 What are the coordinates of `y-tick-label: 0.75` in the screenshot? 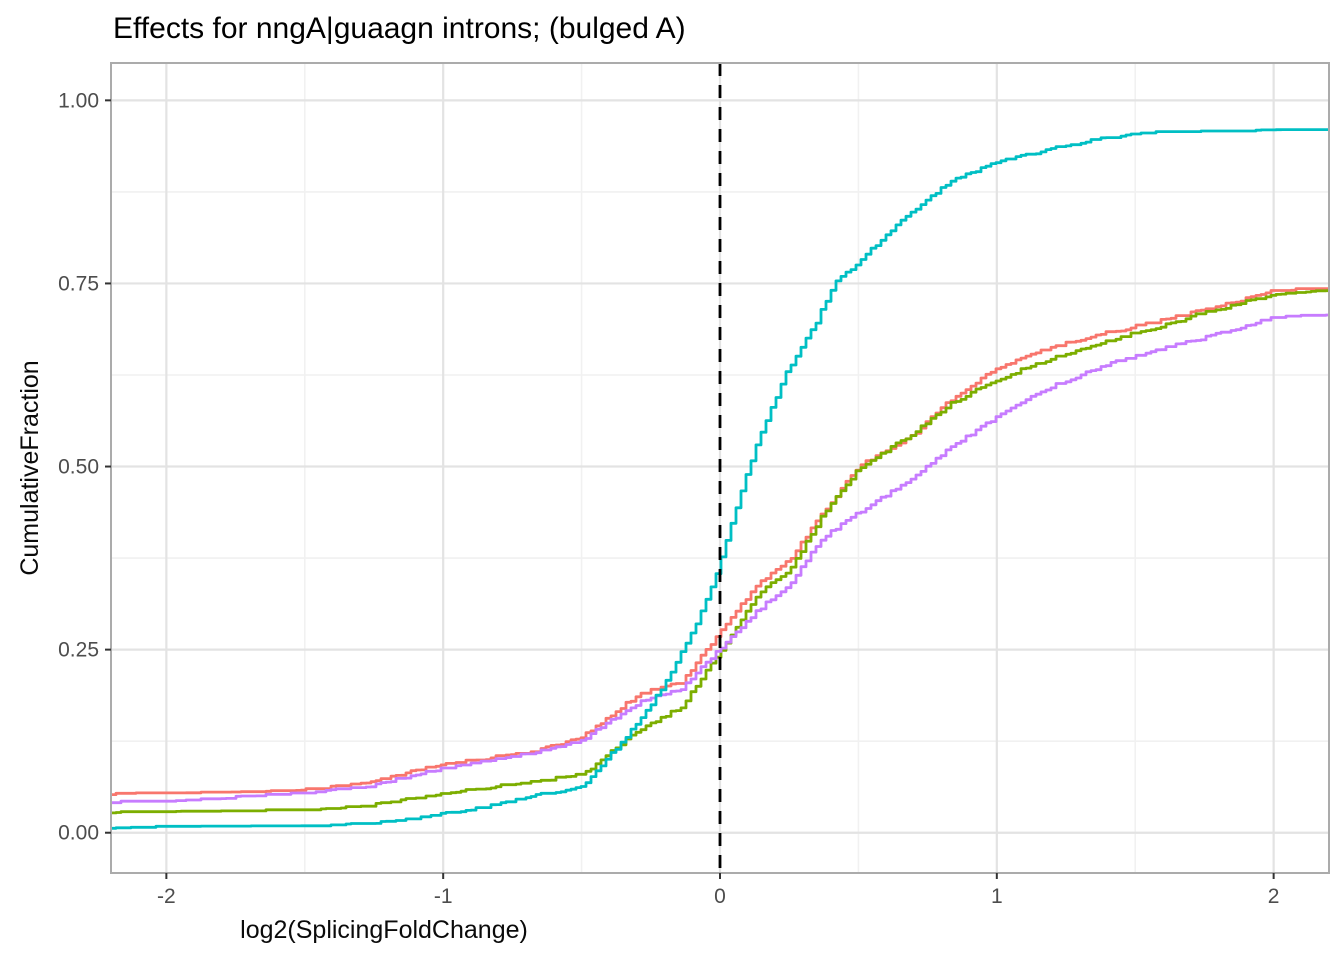 It's located at (78, 283).